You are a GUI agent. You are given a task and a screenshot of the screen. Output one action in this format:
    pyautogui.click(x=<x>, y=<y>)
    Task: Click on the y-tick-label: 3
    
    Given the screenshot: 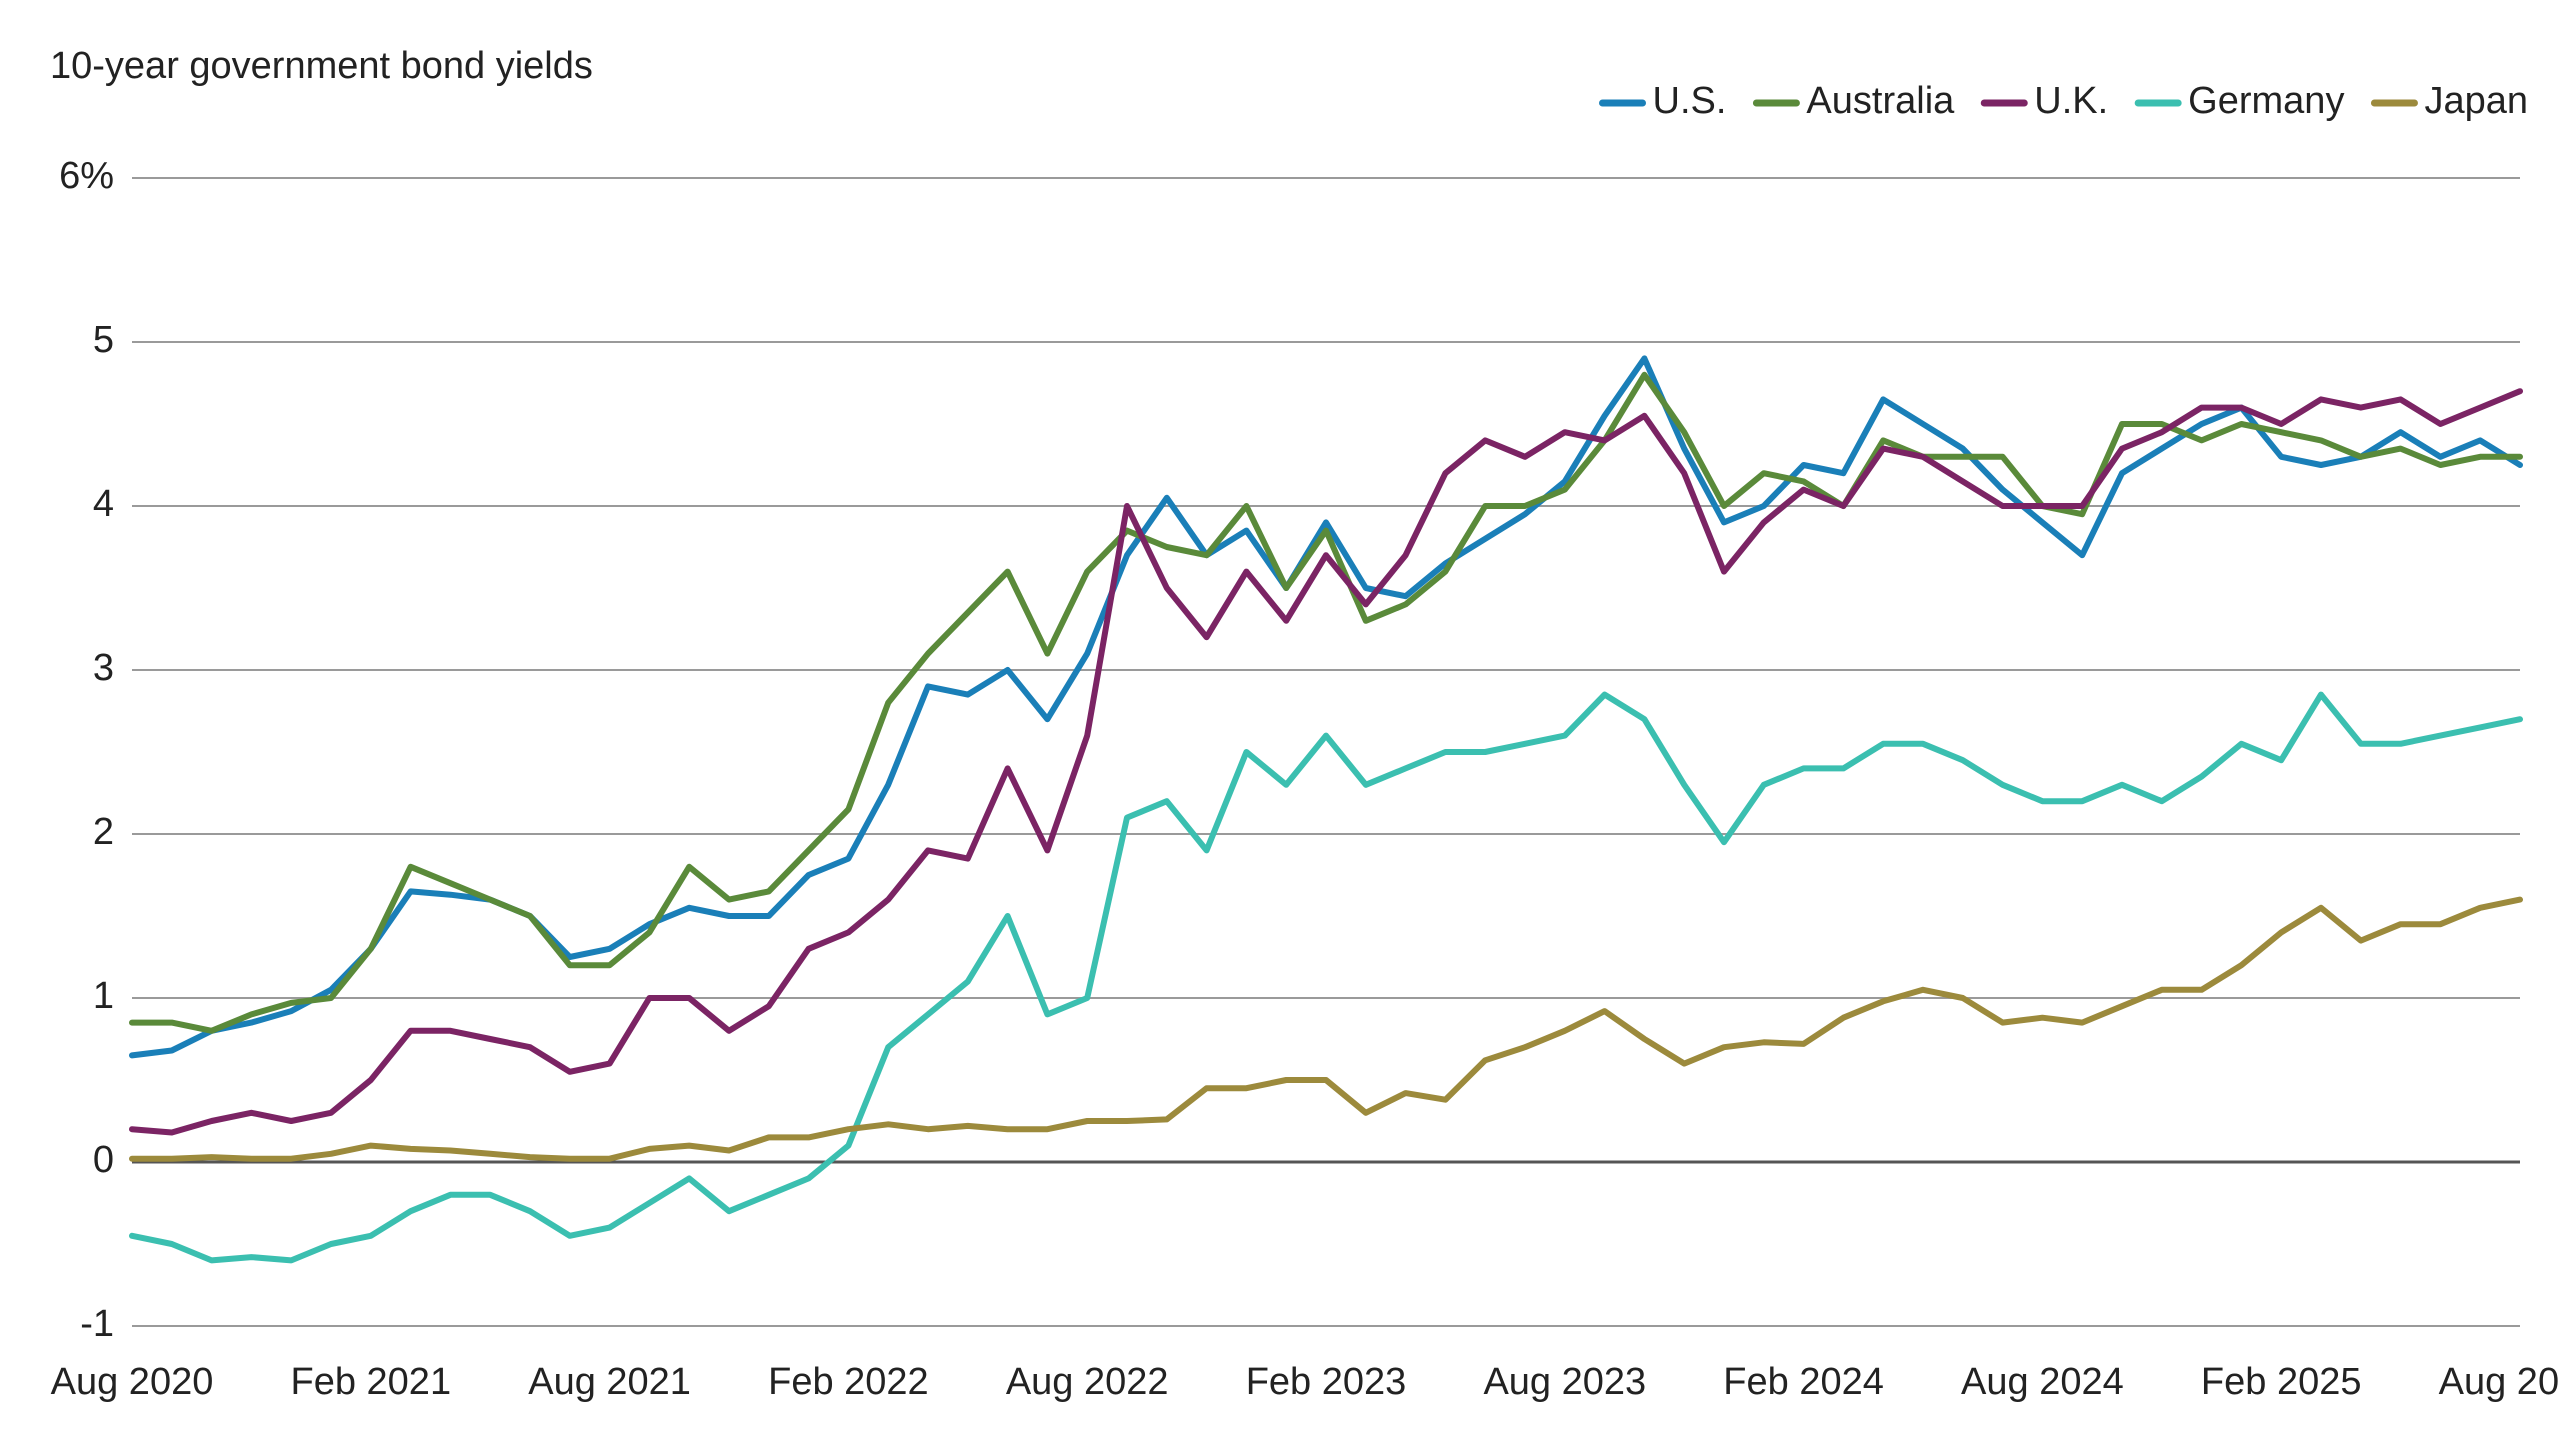 What is the action you would take?
    pyautogui.click(x=103, y=668)
    